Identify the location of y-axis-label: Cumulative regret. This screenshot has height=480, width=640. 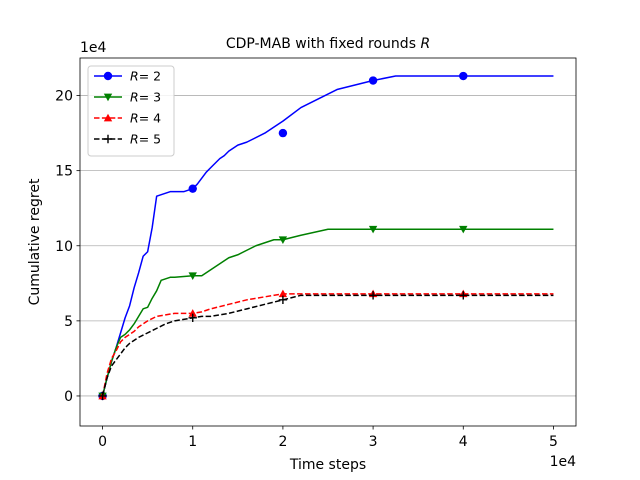
(35, 241).